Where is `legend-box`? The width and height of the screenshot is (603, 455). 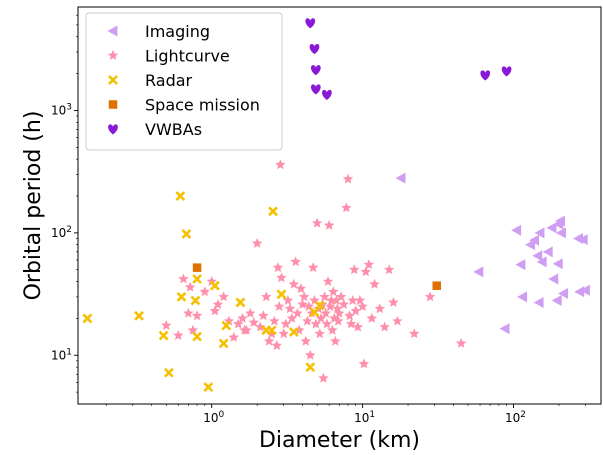 legend-box is located at coordinates (184, 81).